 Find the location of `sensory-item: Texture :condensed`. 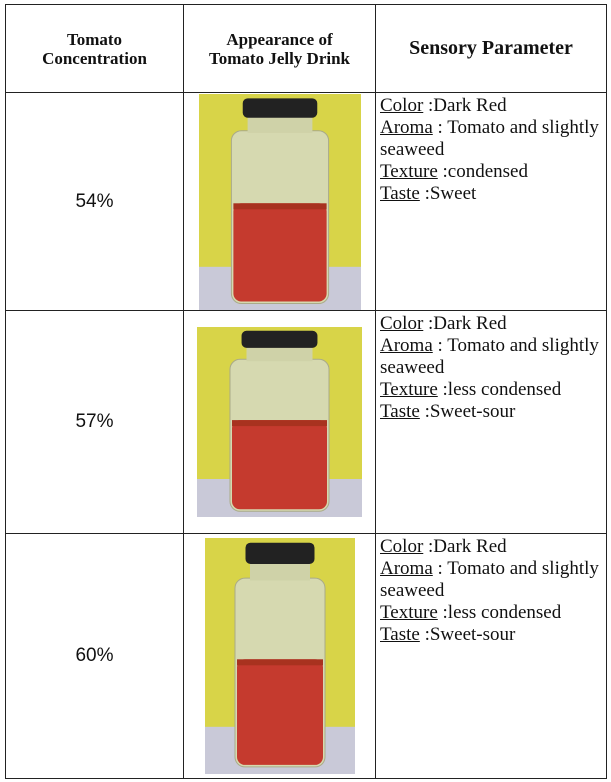

sensory-item: Texture :condensed is located at coordinates (491, 172).